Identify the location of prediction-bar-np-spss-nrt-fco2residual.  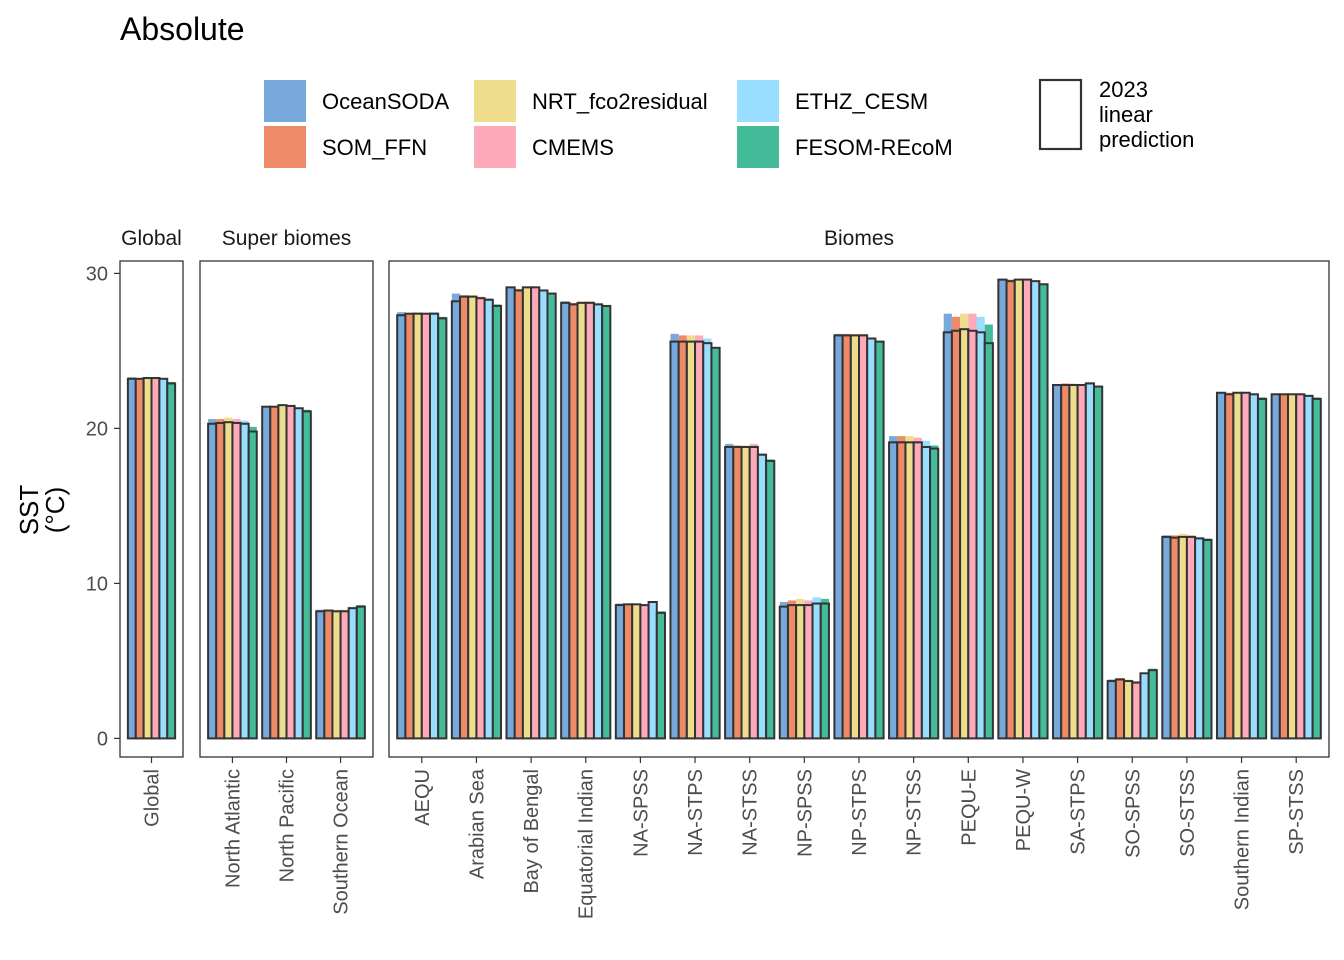
(800, 672).